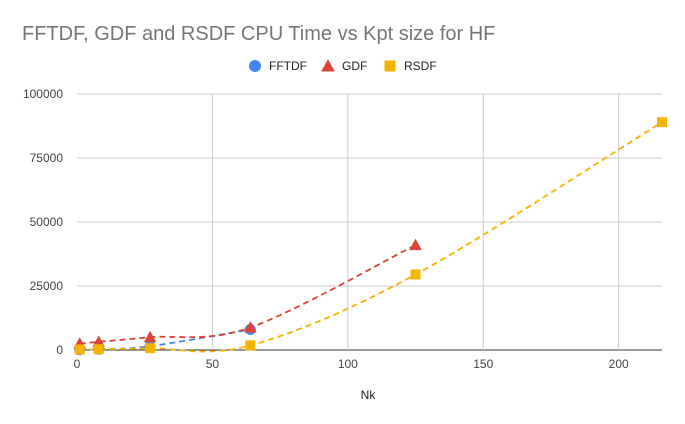  I want to click on y-tick-label: 25000, so click(47, 286).